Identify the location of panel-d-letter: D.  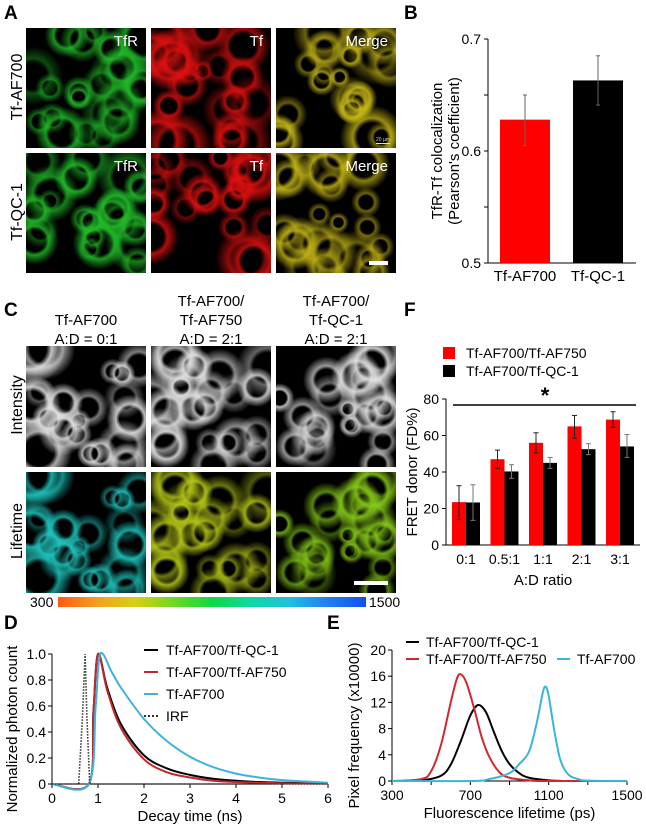
(11, 623).